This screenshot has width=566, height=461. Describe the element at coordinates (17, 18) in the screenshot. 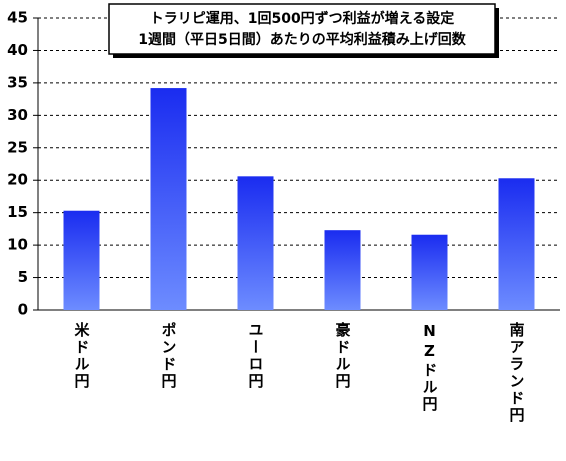

I see `y-tick-label: 45` at that location.